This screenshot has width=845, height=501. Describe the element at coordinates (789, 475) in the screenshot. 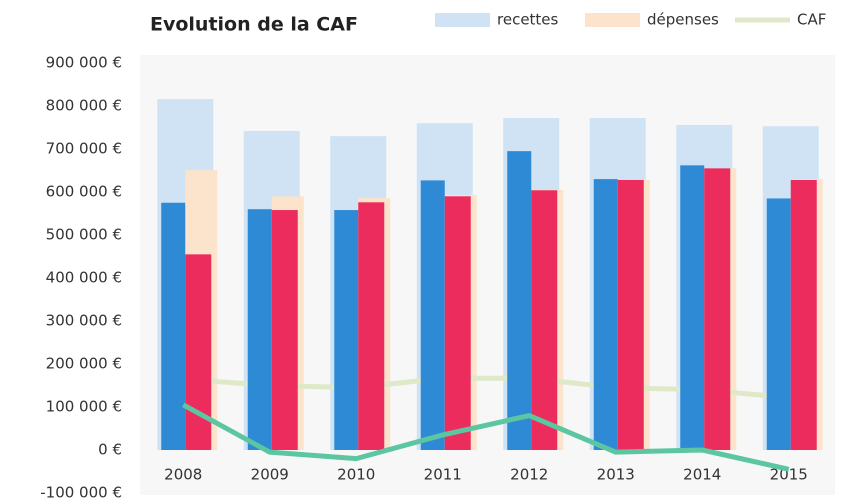

I see `x-tick-label: 2015` at that location.